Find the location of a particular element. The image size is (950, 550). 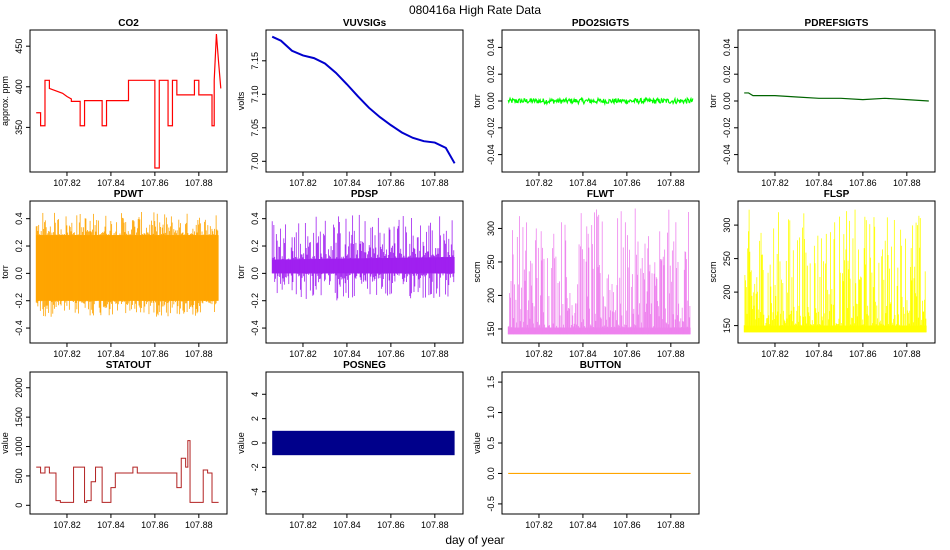

y-tick-label: 0.4 is located at coordinates (255, 218).